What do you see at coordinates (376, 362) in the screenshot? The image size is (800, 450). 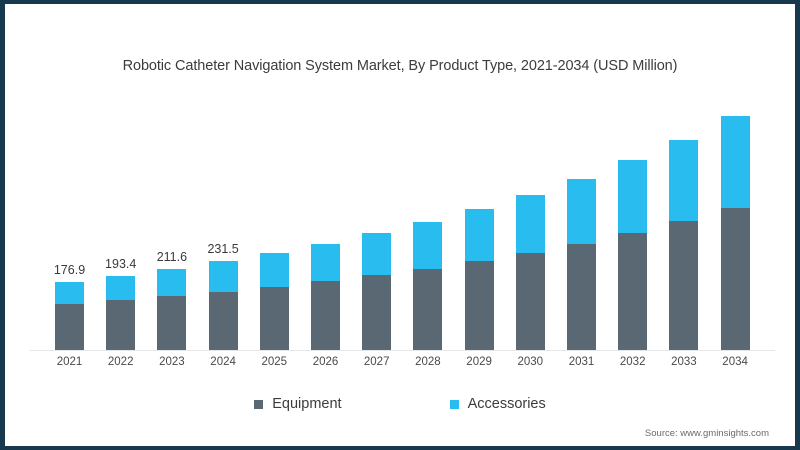 I see `x-tick-2027: 2027` at bounding box center [376, 362].